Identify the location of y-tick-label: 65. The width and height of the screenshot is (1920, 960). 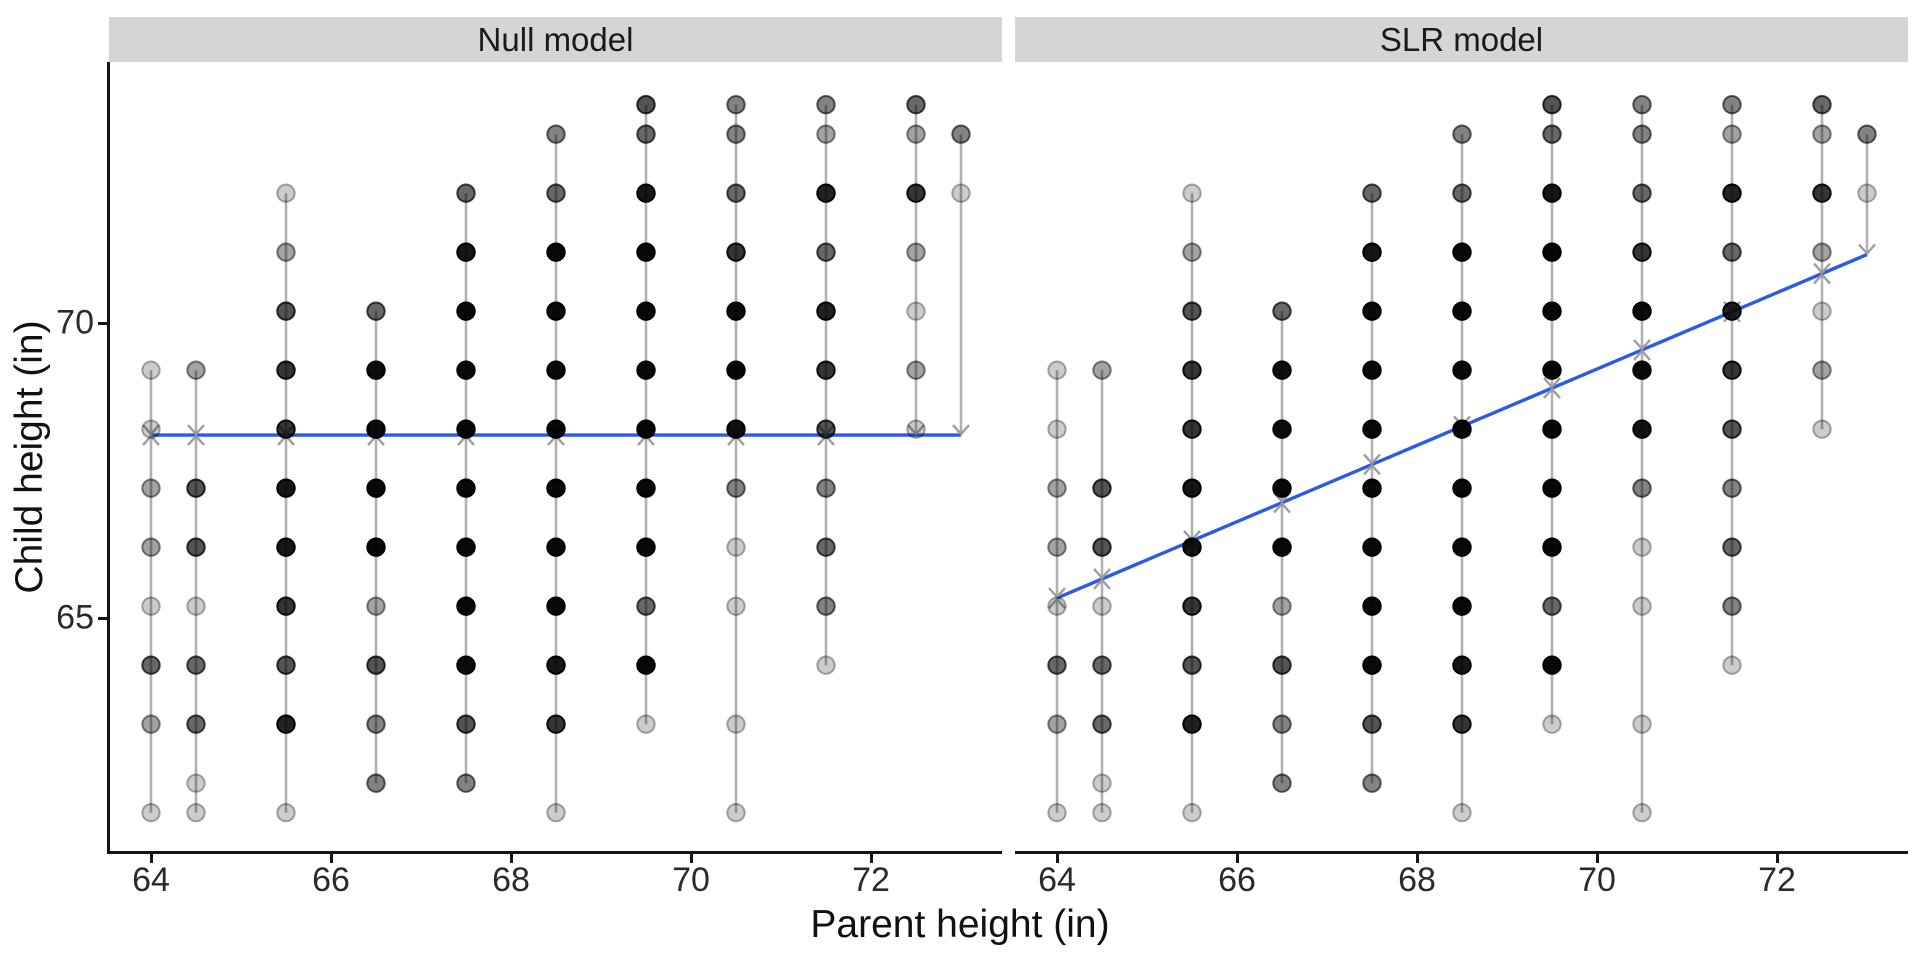
(75, 617).